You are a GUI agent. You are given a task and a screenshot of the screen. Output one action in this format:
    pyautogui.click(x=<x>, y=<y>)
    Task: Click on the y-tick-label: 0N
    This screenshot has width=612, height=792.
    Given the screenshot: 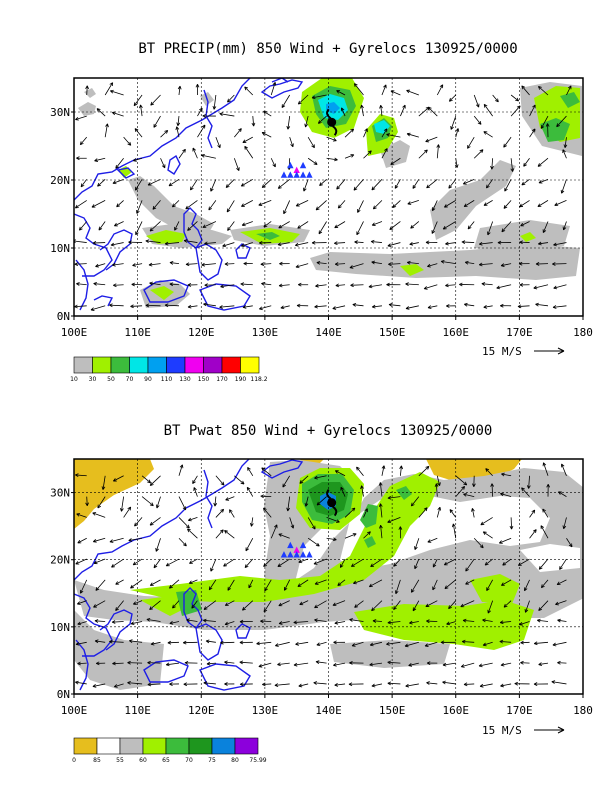 What is the action you would take?
    pyautogui.click(x=63, y=694)
    